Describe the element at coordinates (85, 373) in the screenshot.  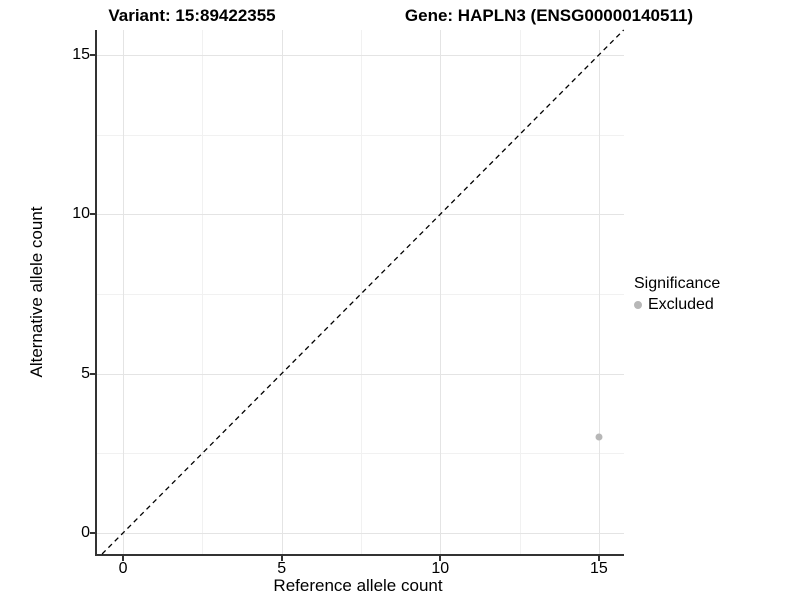
I see `y-tick-label: 5` at that location.